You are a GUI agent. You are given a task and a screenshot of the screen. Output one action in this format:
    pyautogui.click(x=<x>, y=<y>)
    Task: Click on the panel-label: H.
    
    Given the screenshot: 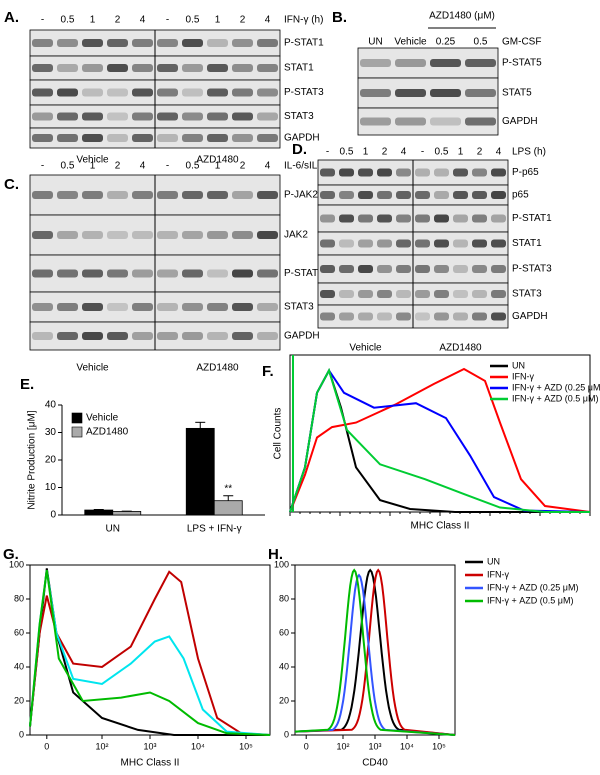 What is the action you would take?
    pyautogui.click(x=275, y=554)
    